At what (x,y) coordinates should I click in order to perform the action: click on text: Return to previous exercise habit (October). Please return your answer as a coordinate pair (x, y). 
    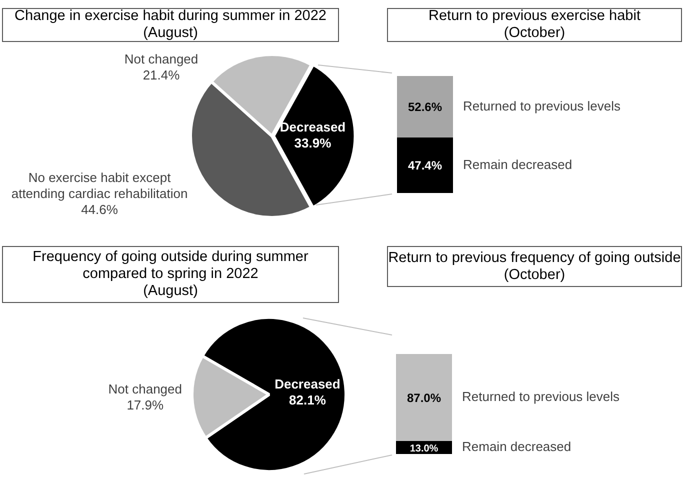
    Looking at the image, I should click on (534, 25).